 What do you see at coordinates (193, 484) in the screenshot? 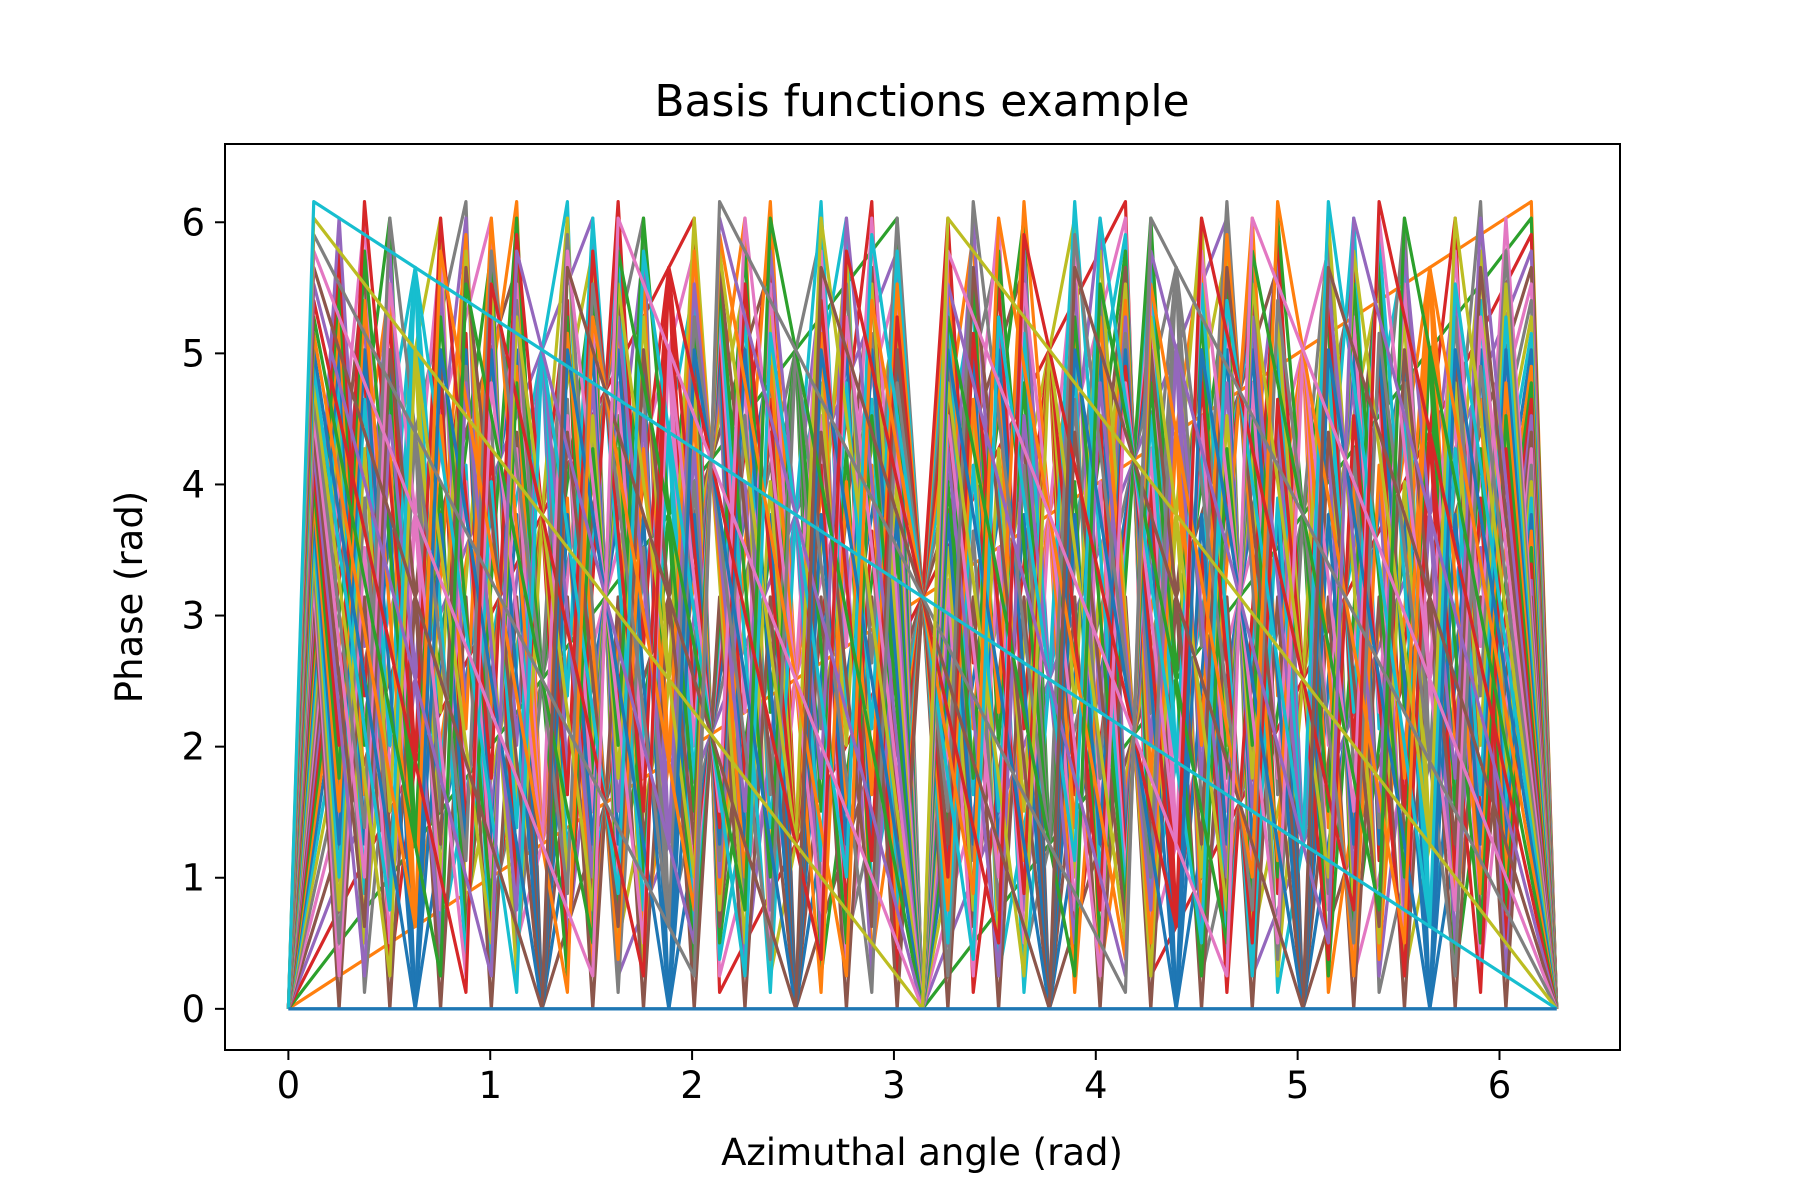
I see `y-tick-label: 4` at bounding box center [193, 484].